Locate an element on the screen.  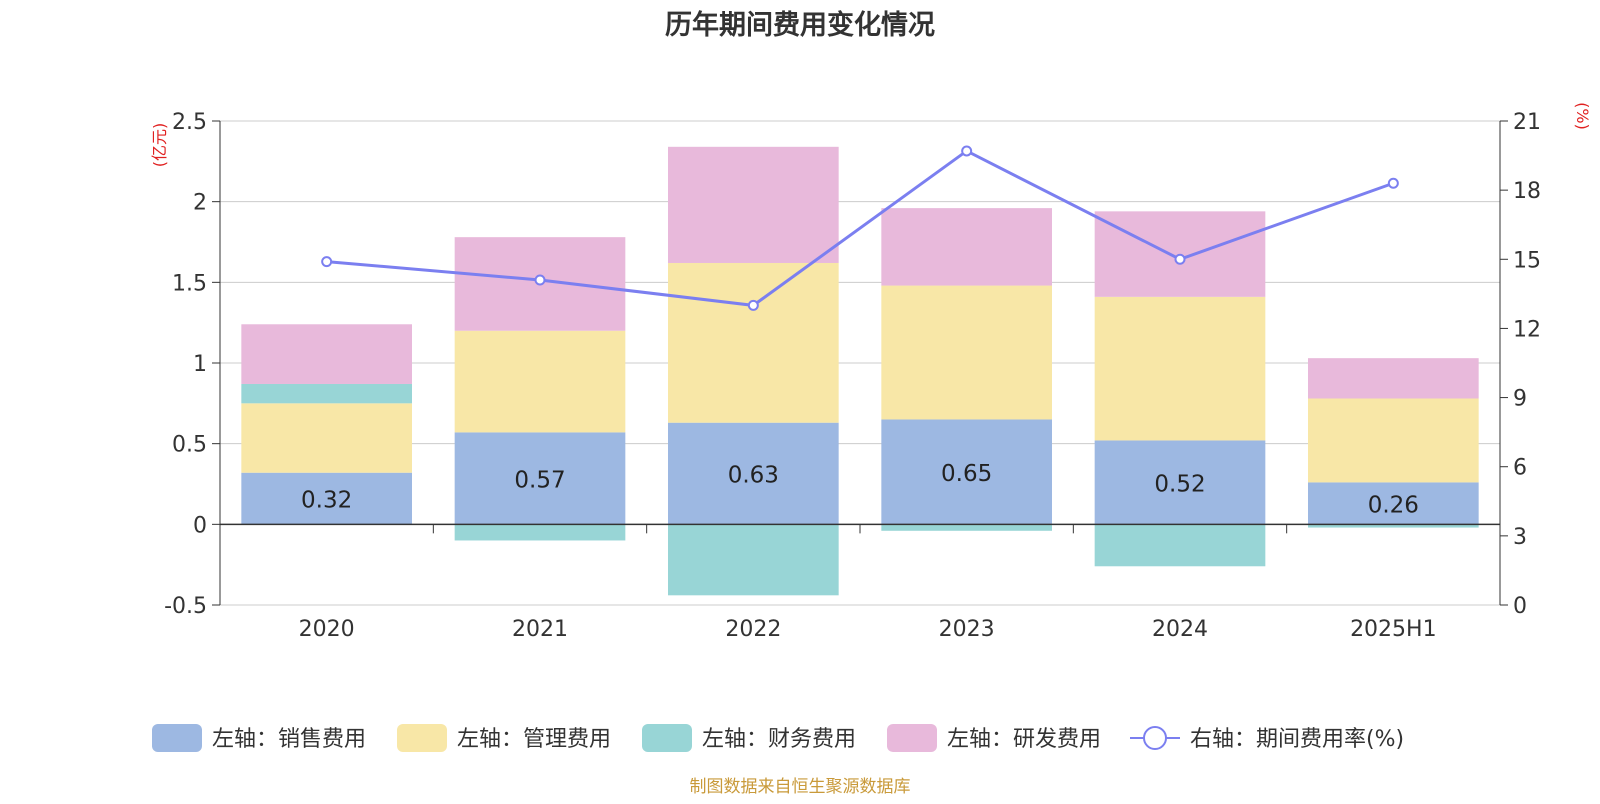
data-label: 0.65 is located at coordinates (966, 474).